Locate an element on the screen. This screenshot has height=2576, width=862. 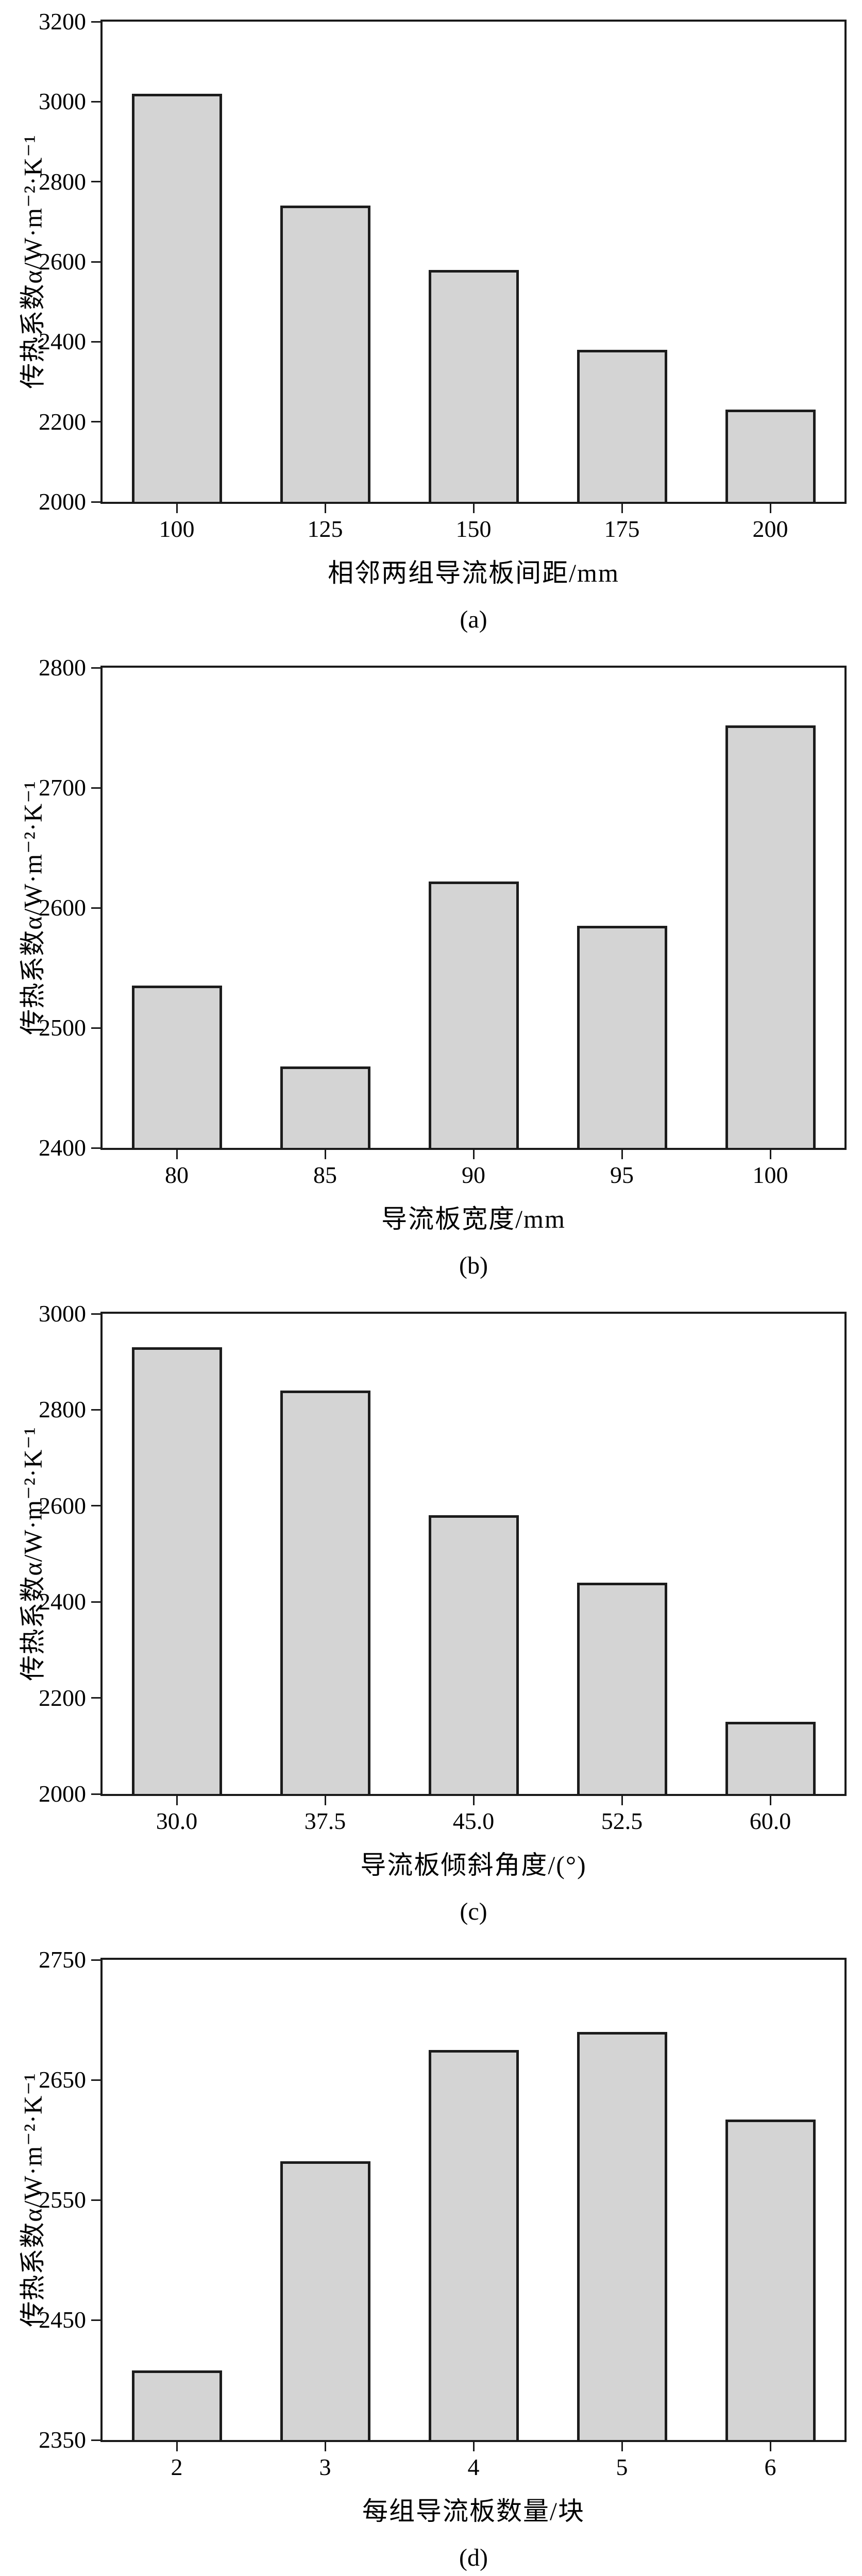
x-tick-label: 52.5 is located at coordinates (622, 1821).